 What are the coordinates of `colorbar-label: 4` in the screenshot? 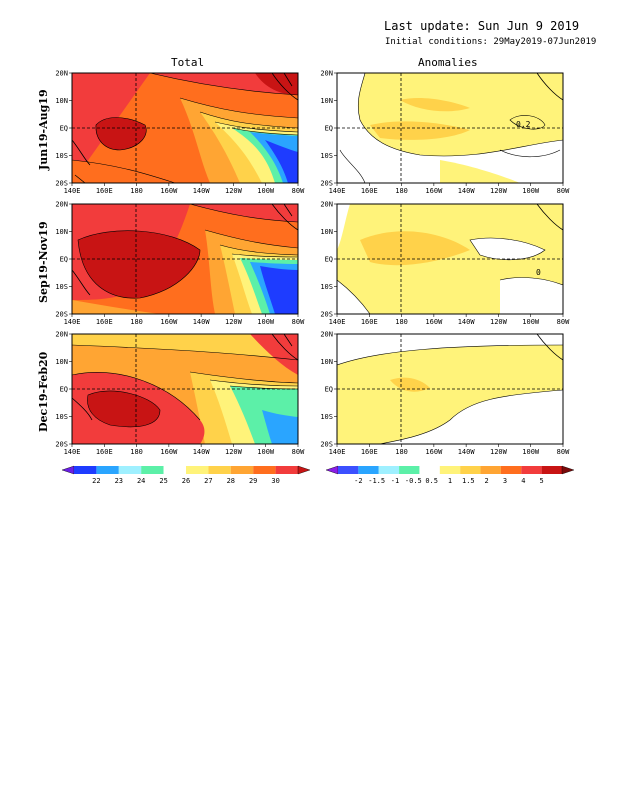 It's located at (523, 481).